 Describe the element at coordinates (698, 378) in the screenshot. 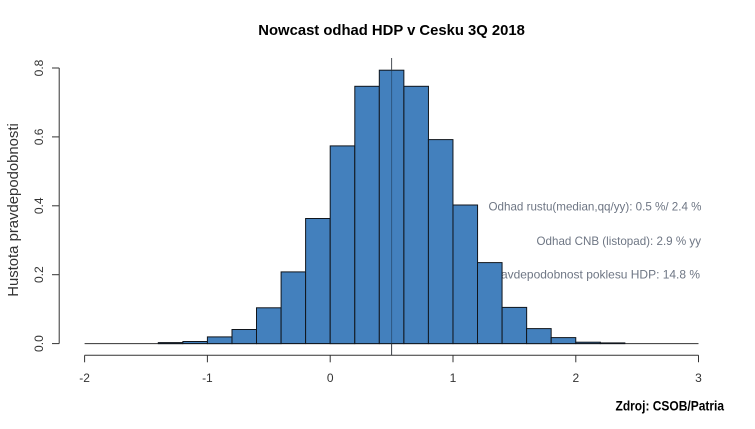

I see `svg-text: 3` at that location.